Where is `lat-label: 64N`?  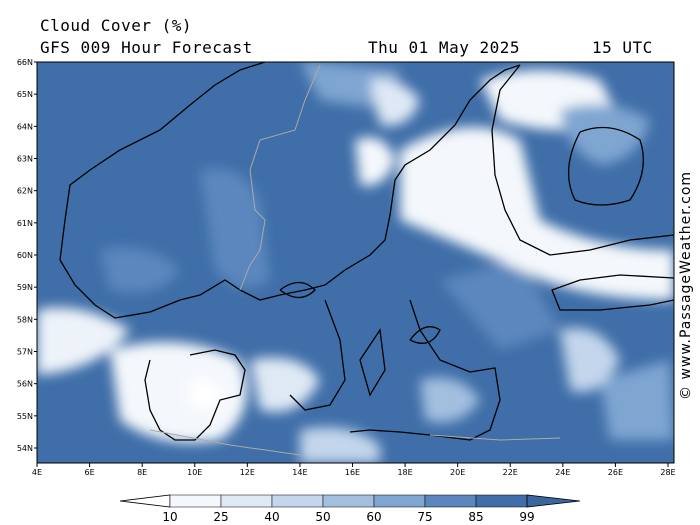 lat-label: 64N is located at coordinates (25, 126).